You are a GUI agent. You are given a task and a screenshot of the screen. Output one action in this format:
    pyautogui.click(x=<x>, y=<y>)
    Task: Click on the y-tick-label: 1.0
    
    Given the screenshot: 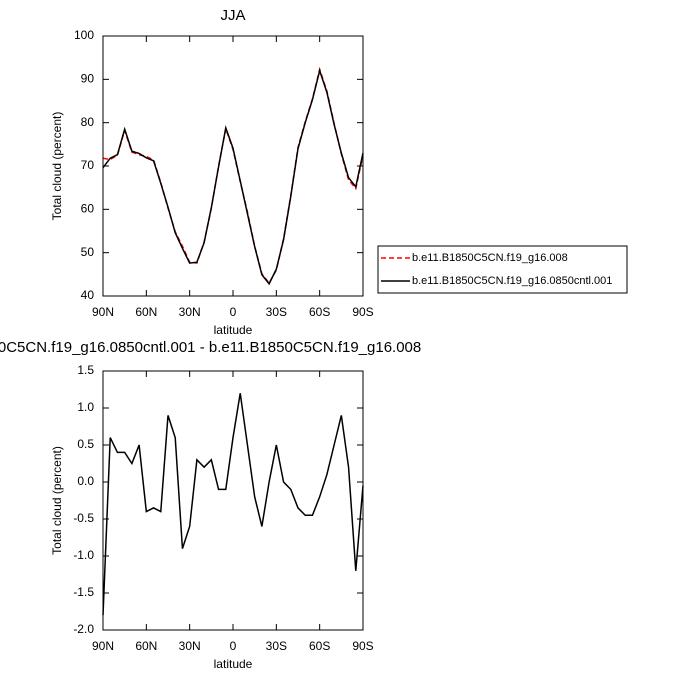 What is the action you would take?
    pyautogui.click(x=85, y=407)
    